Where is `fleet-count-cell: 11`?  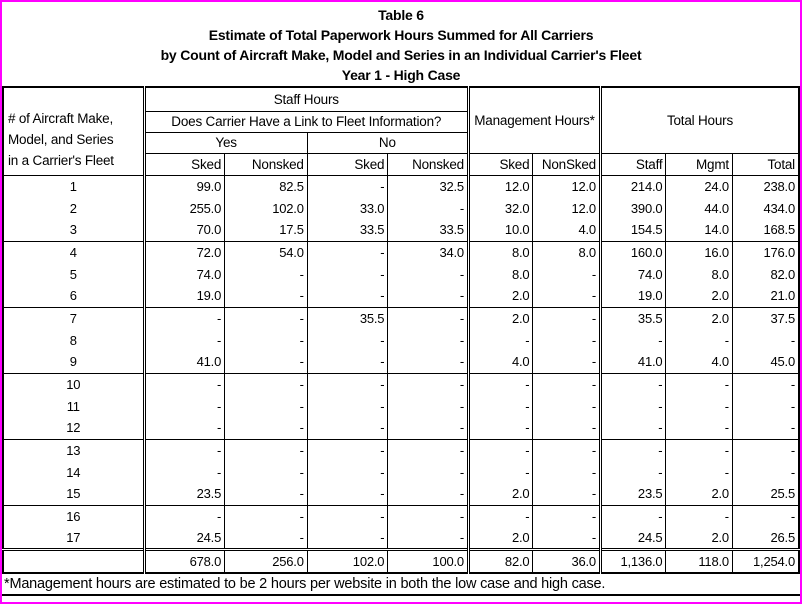
fleet-count-cell: 11 is located at coordinates (73, 406).